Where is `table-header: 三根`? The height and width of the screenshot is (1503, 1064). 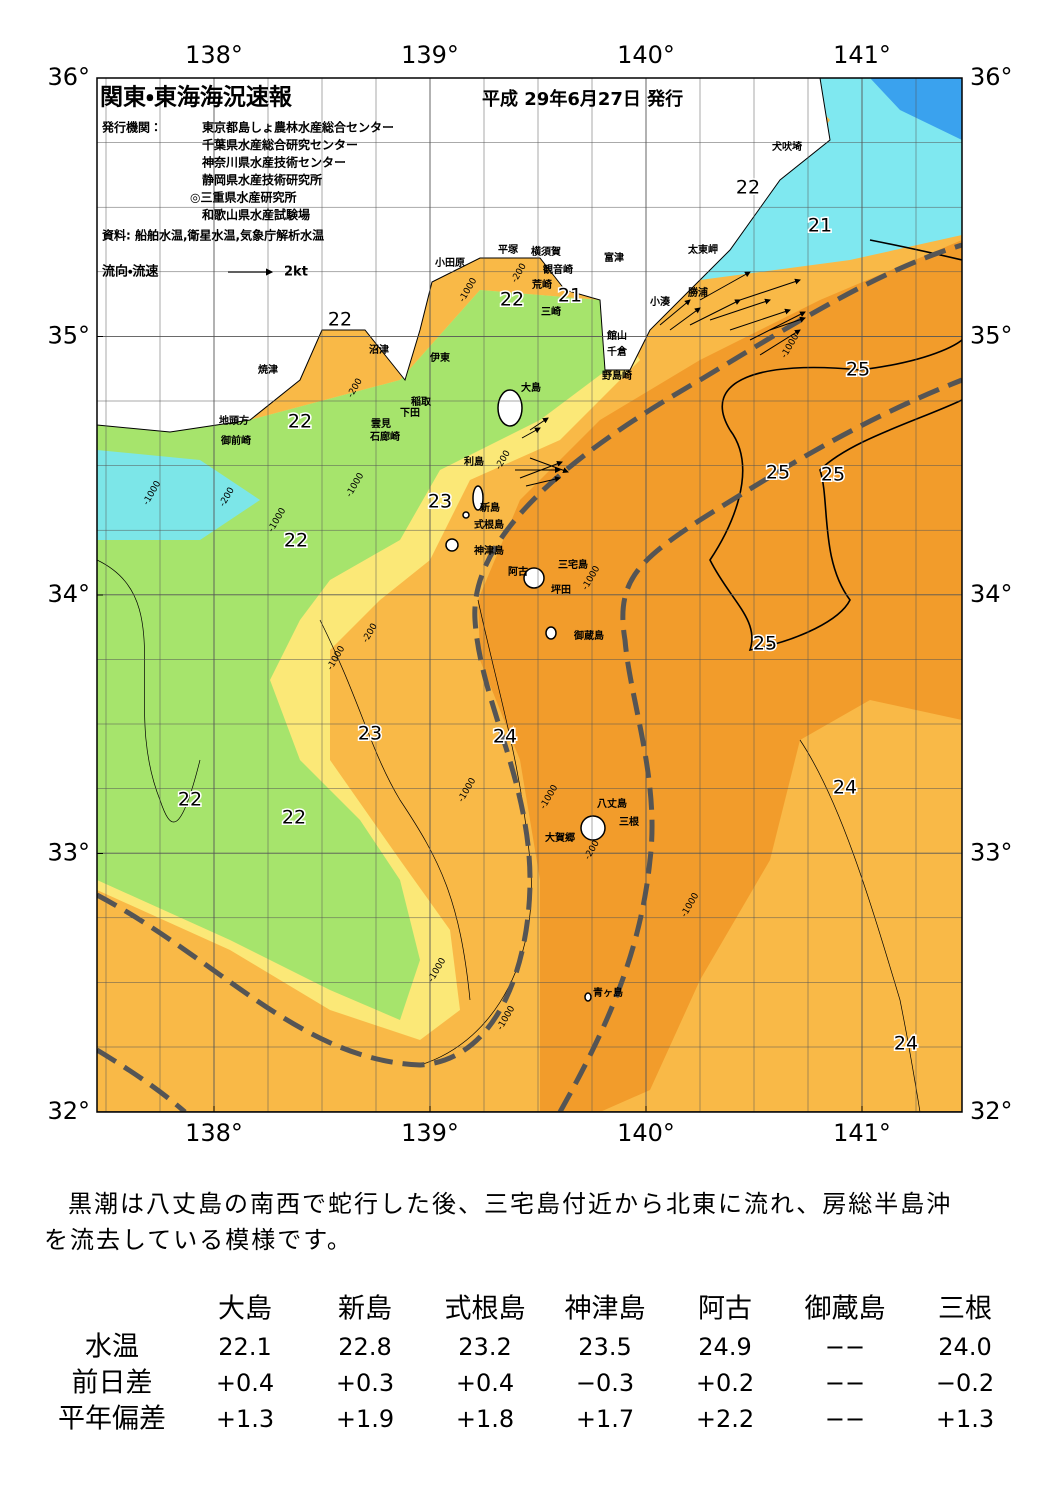 table-header: 三根 is located at coordinates (965, 1309).